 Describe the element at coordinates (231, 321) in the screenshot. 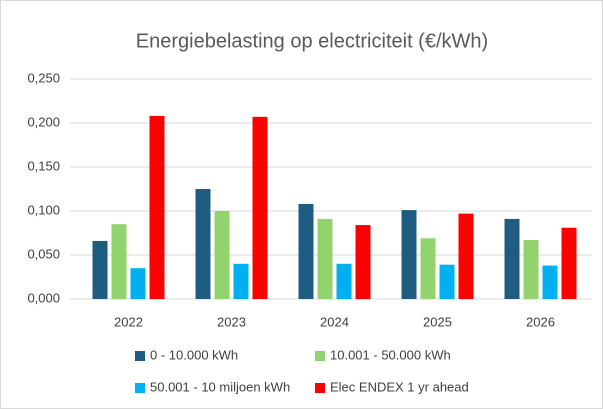

I see `x-tick-label: 2023` at that location.